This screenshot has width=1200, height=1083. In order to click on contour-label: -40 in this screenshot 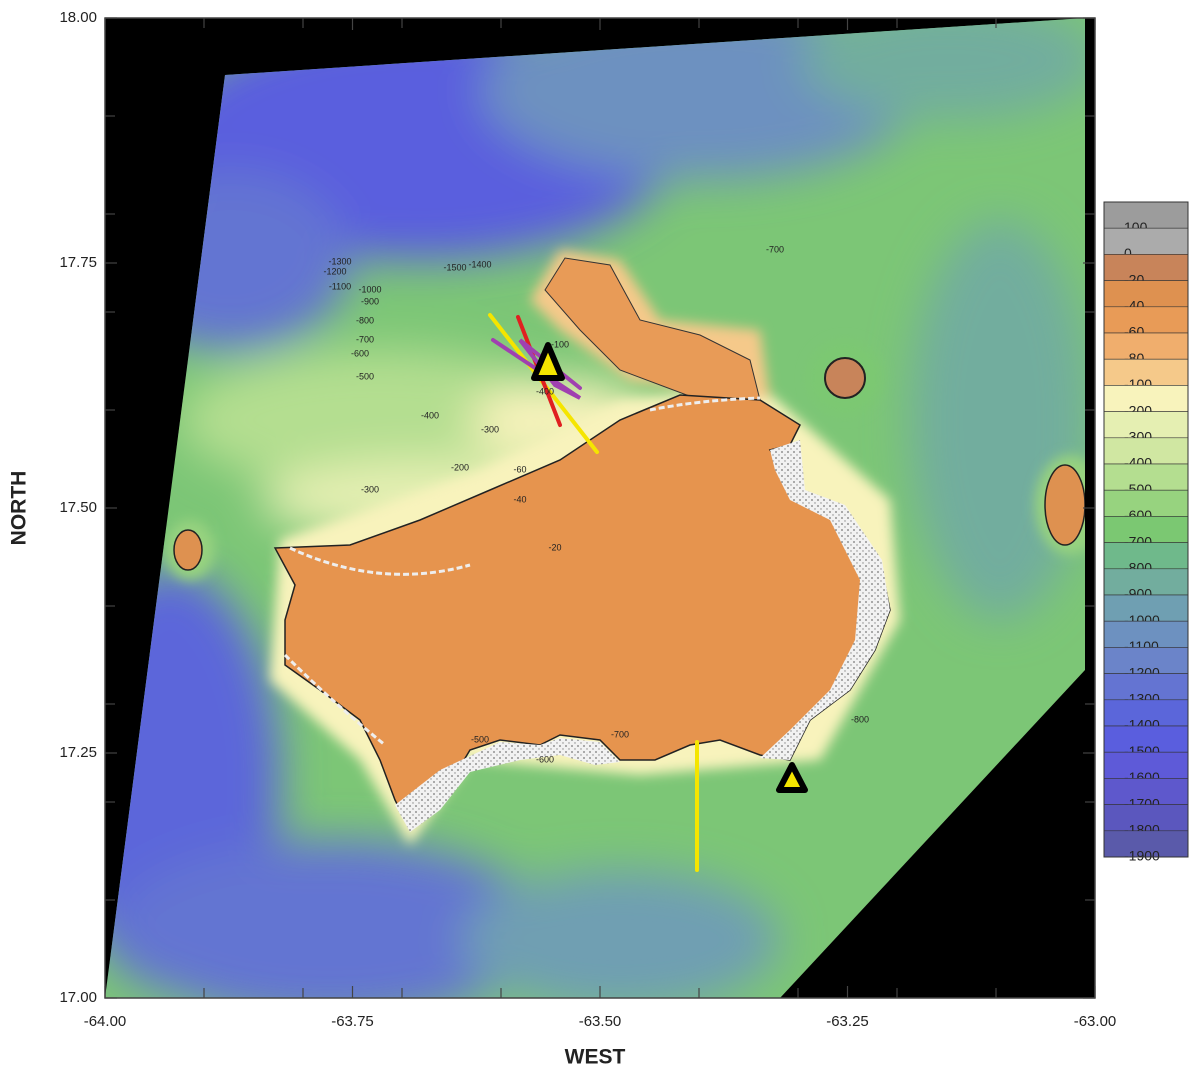, I will do `click(519, 499)`.